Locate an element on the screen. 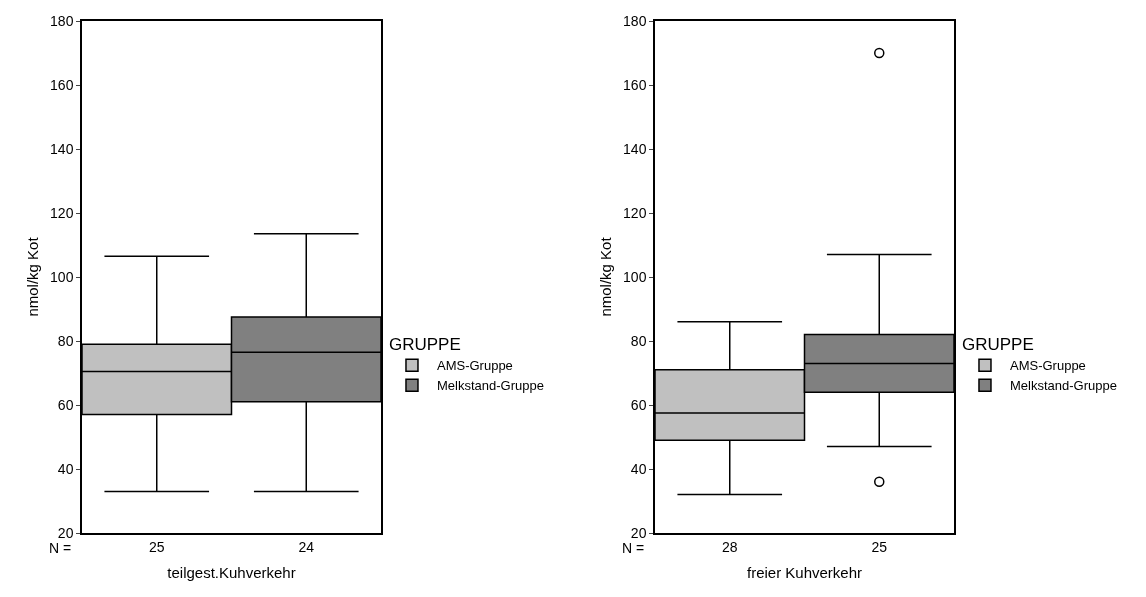 This screenshot has width=1146, height=597. x-axis-title: teilgest.Kuhverkehr is located at coordinates (231, 573).